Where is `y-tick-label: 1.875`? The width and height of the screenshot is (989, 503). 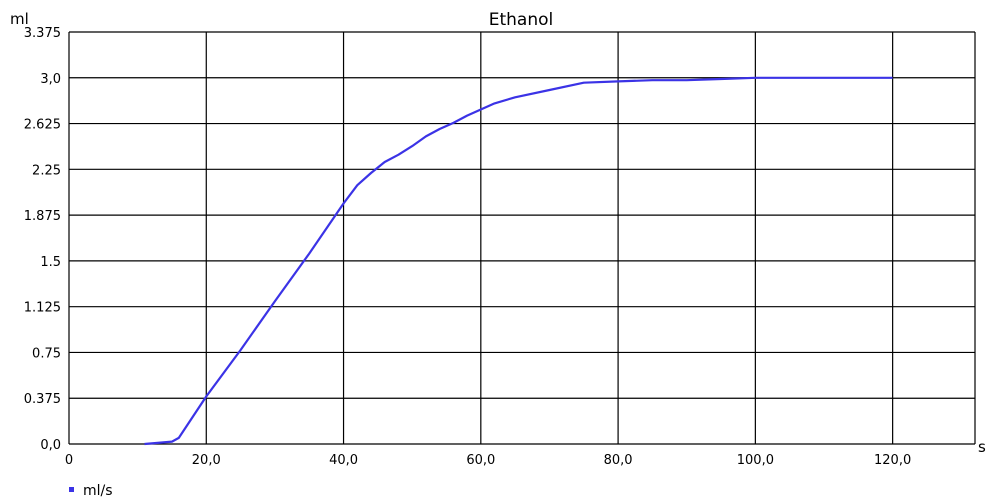
y-tick-label: 1.875 is located at coordinates (42, 216).